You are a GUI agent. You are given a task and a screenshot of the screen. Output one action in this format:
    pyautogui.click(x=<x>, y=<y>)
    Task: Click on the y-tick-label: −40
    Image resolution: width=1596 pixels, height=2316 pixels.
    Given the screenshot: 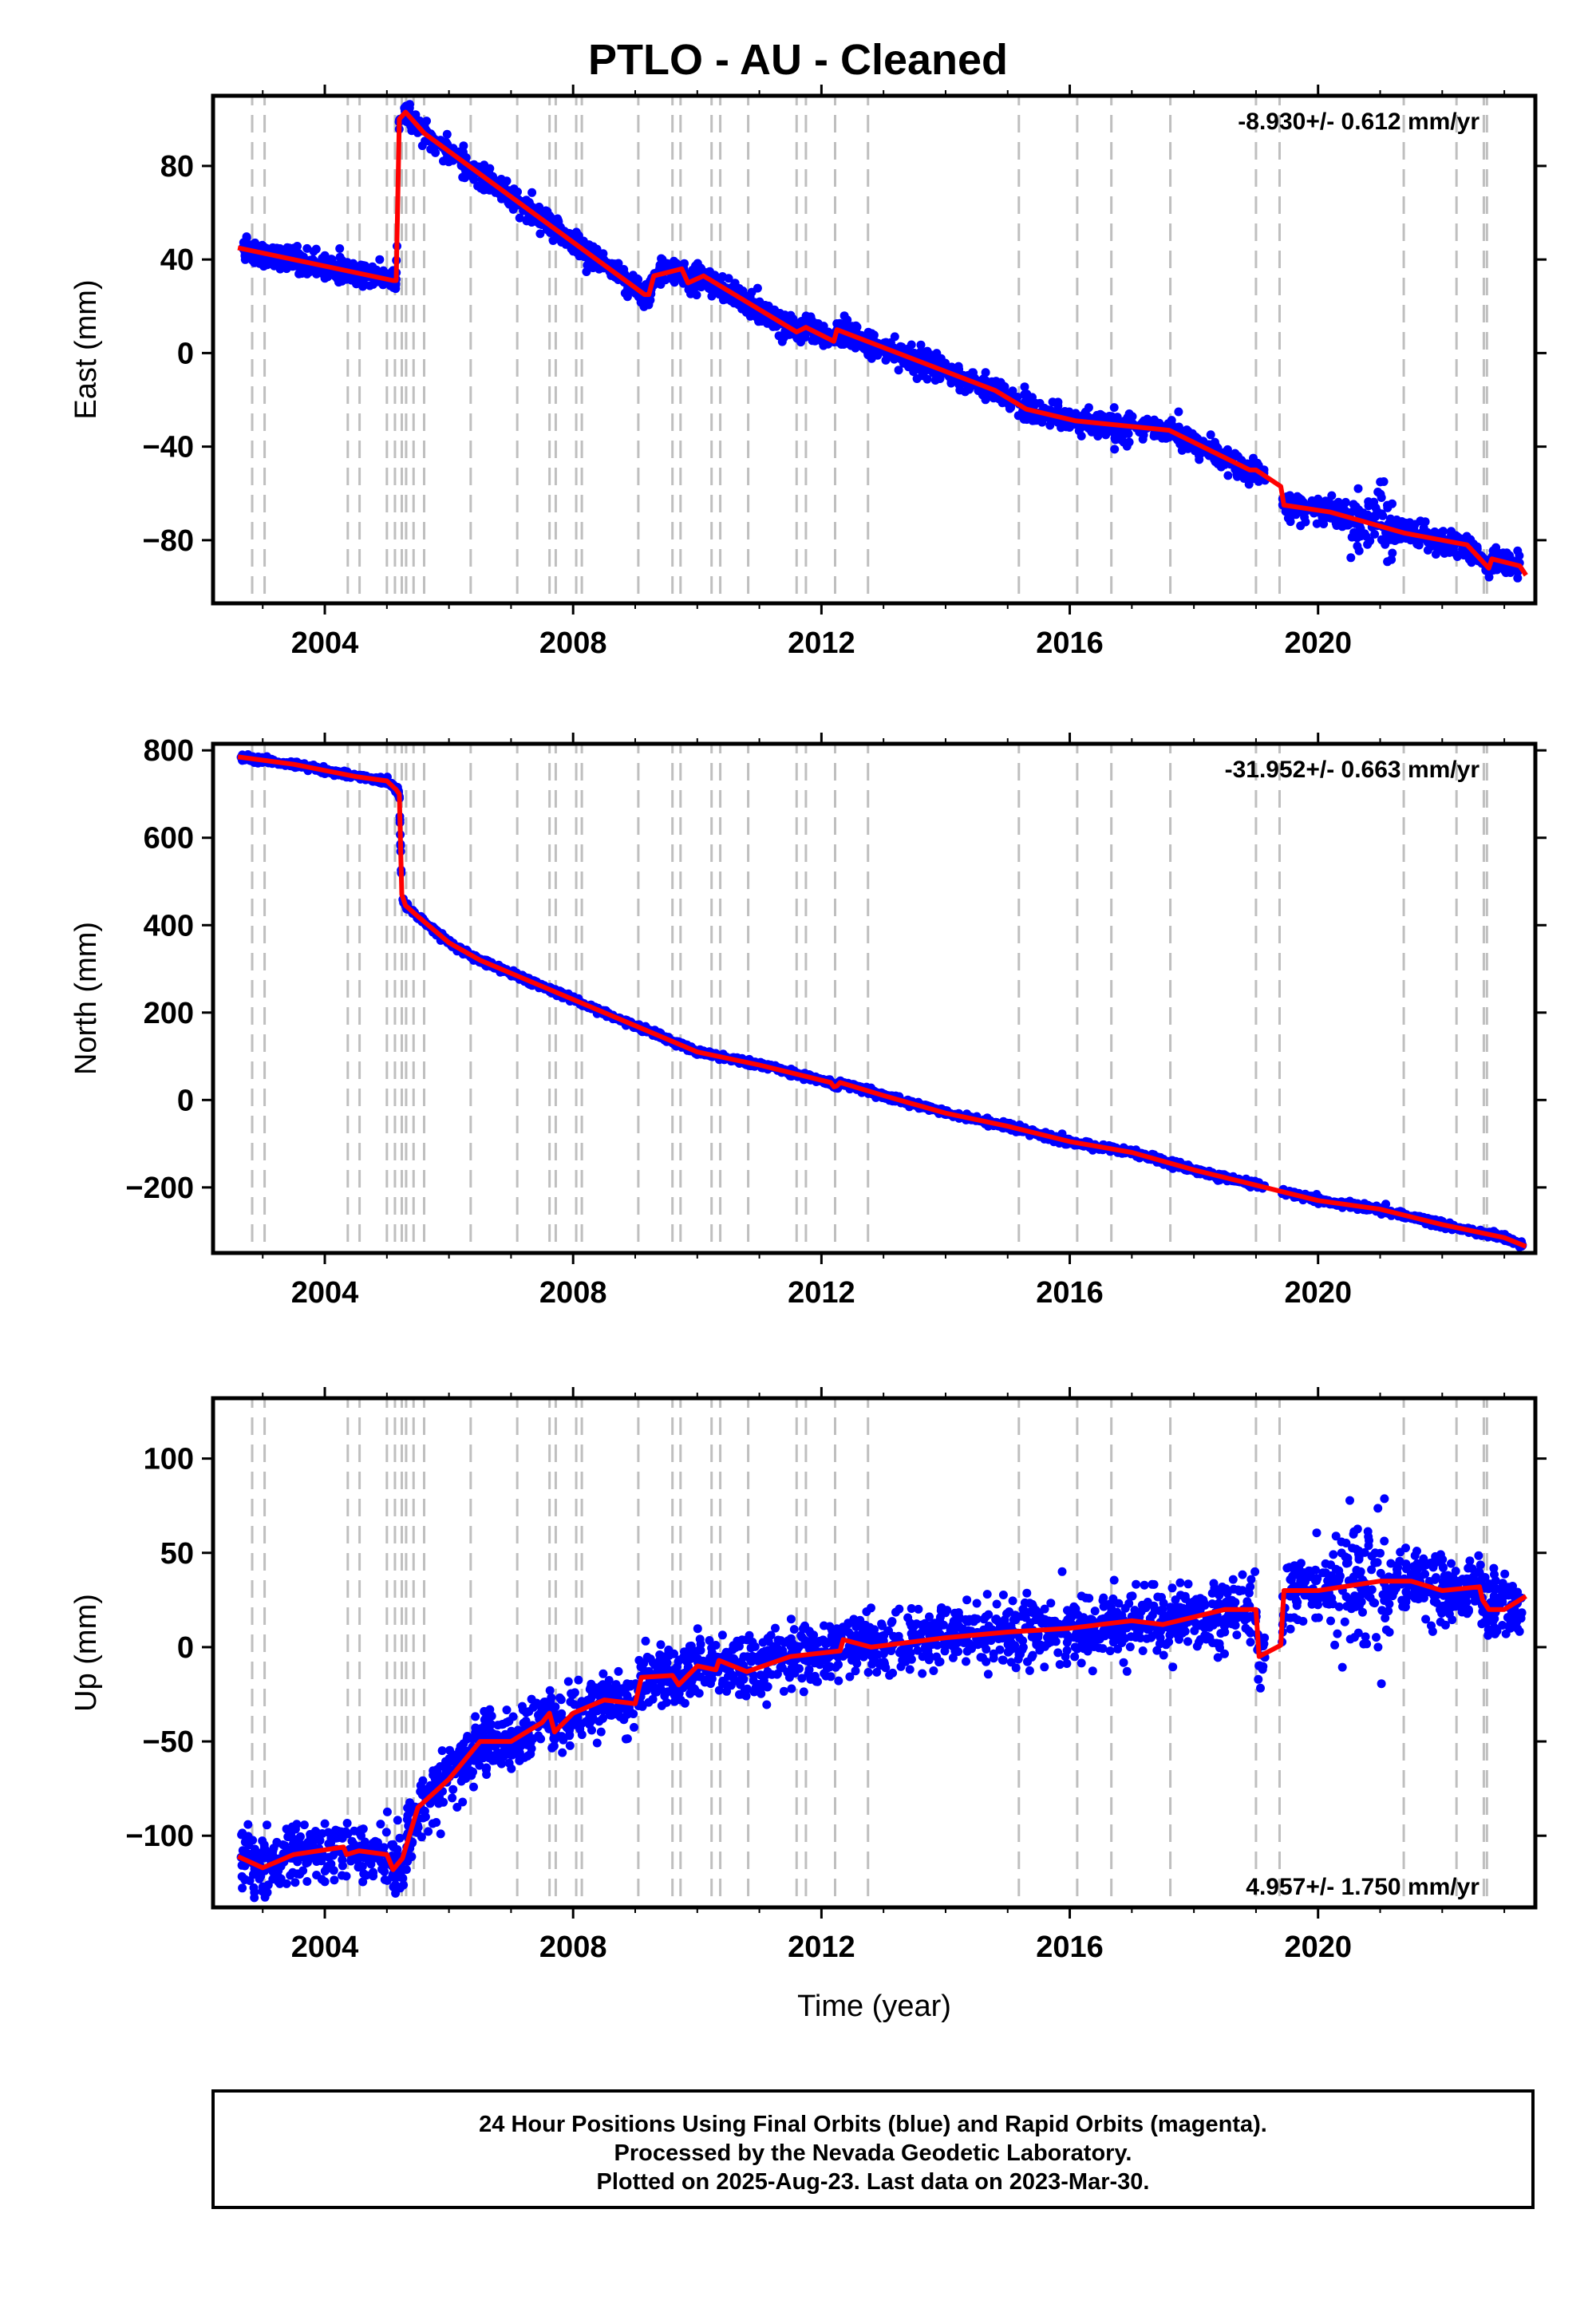 What is the action you would take?
    pyautogui.click(x=168, y=448)
    